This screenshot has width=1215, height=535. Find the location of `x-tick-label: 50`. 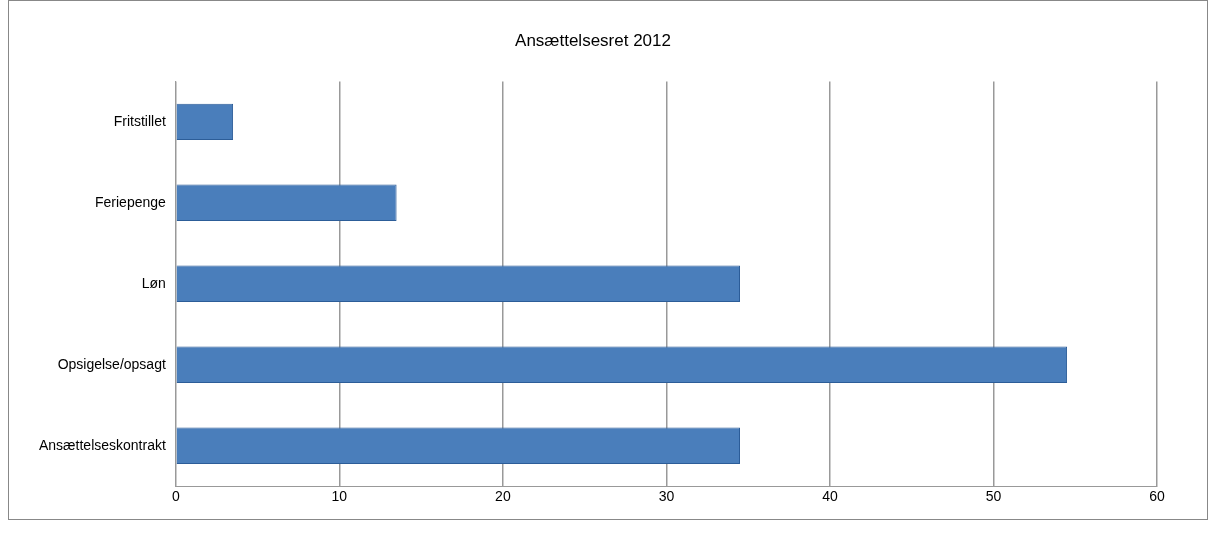

x-tick-label: 50 is located at coordinates (993, 496).